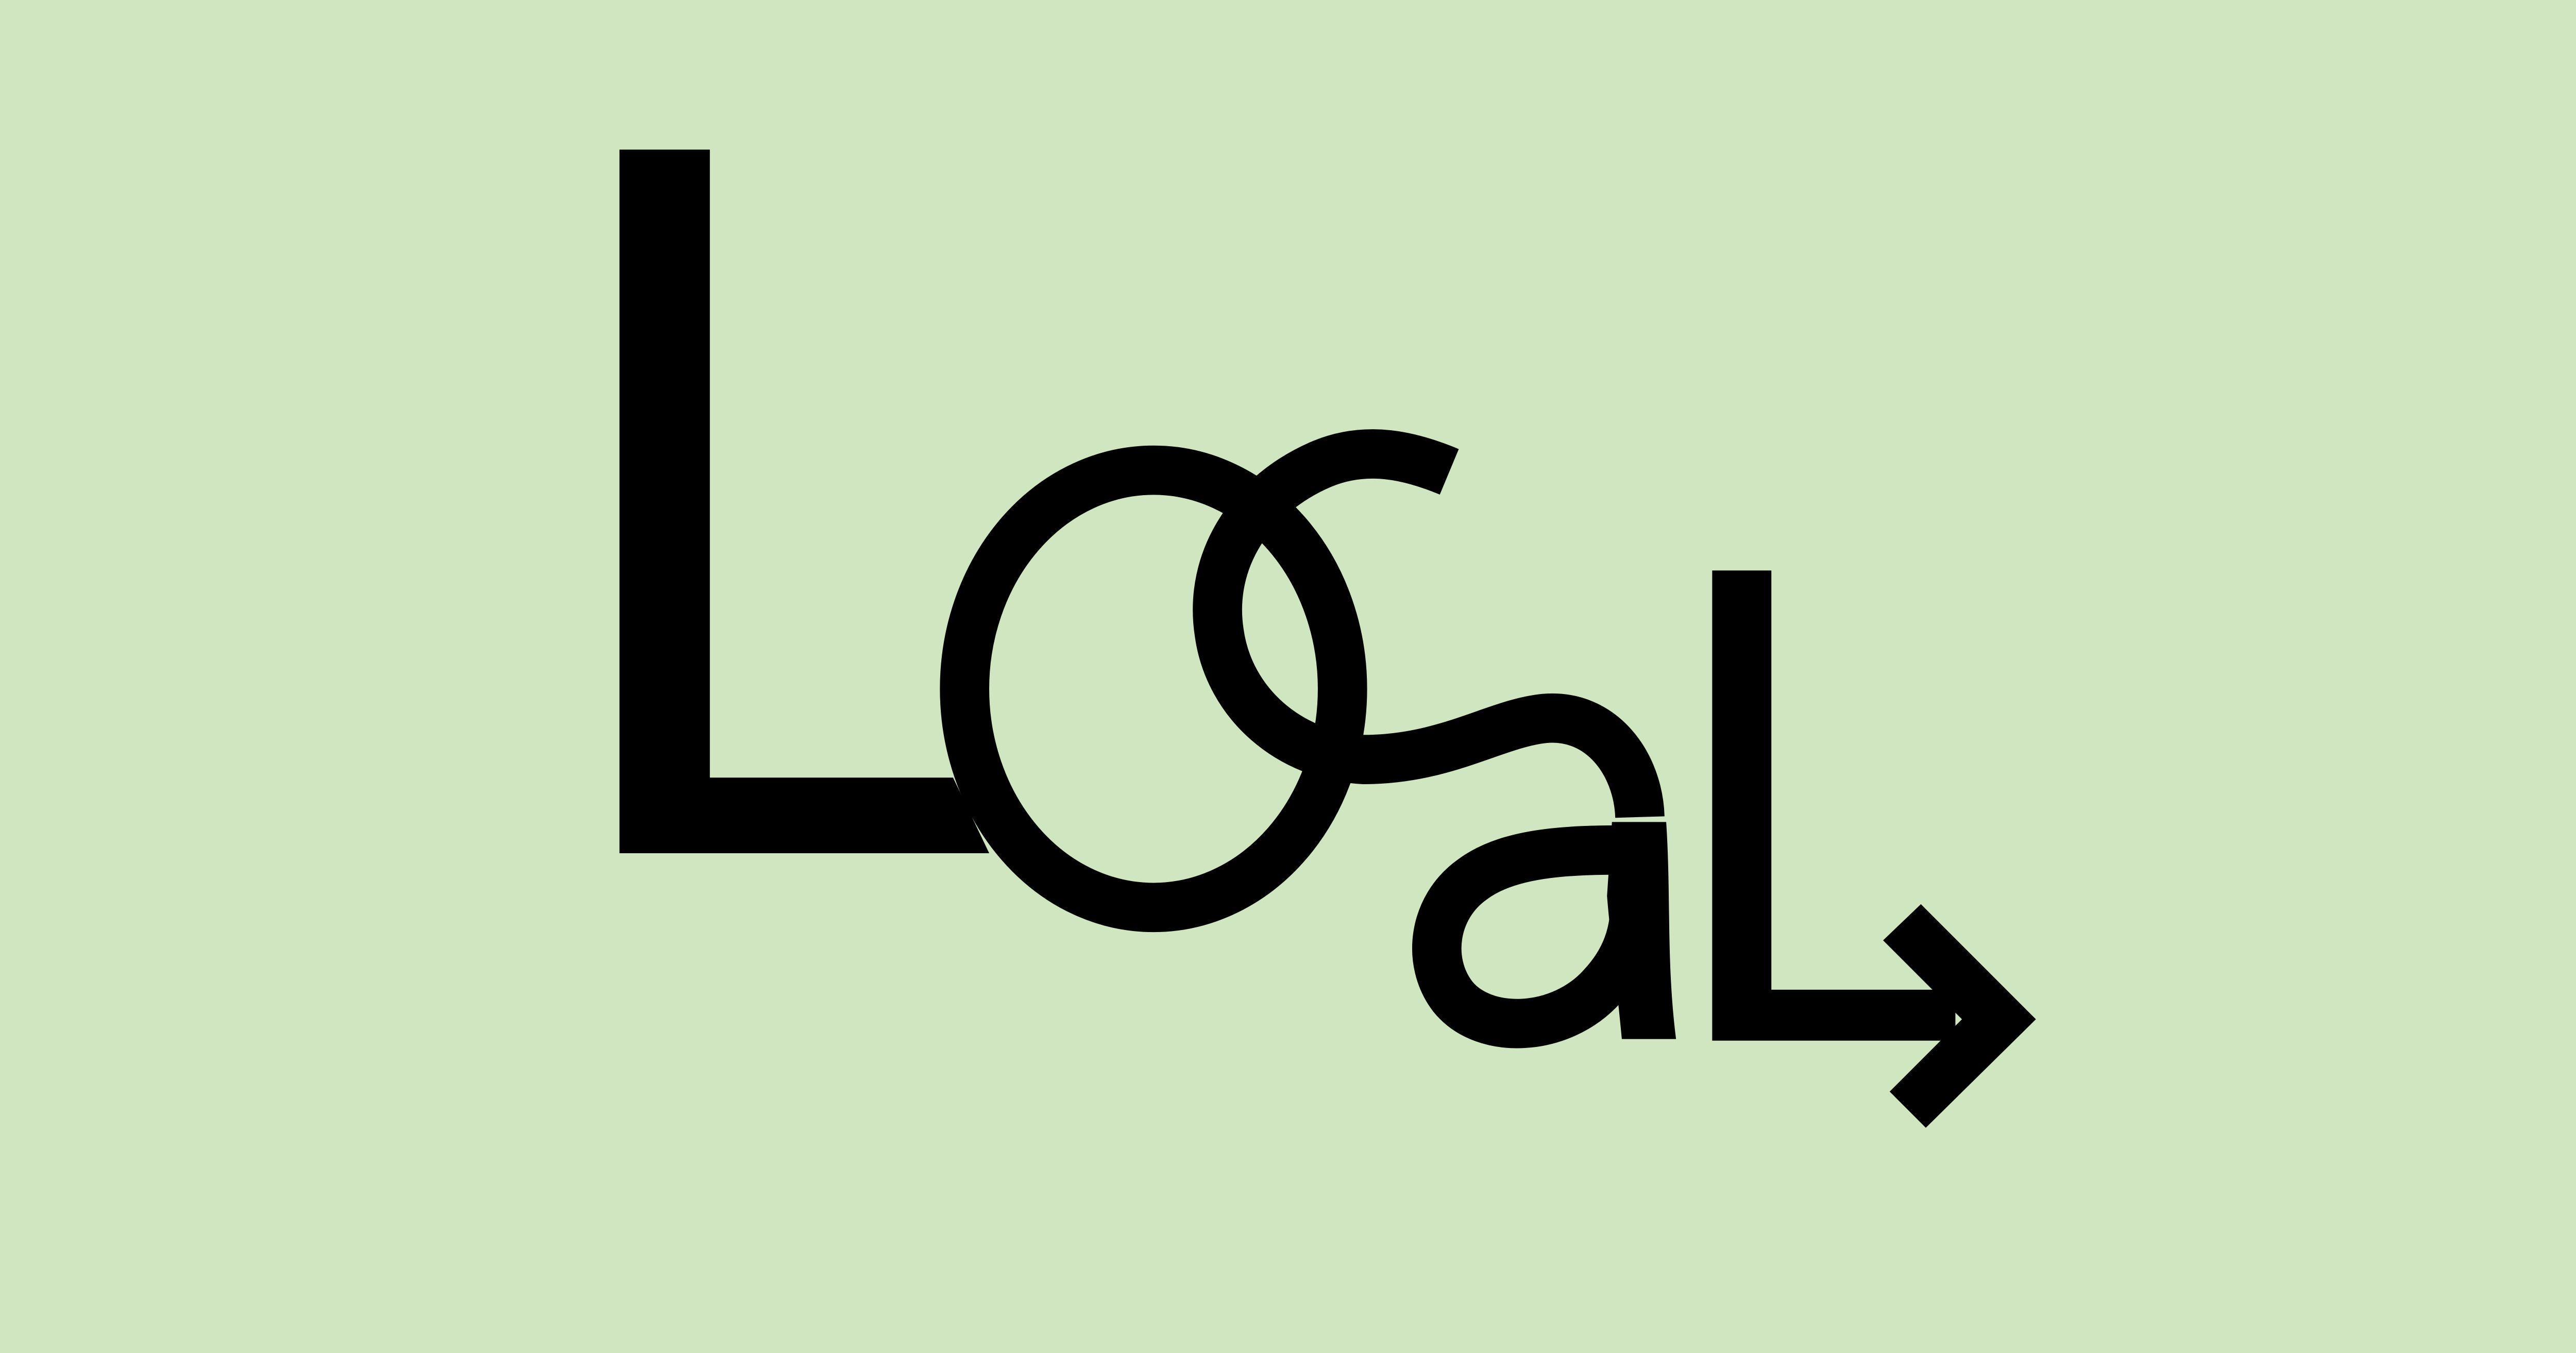  What do you see at coordinates (1536, 936) in the screenshot?
I see `letter-a-bowl` at bounding box center [1536, 936].